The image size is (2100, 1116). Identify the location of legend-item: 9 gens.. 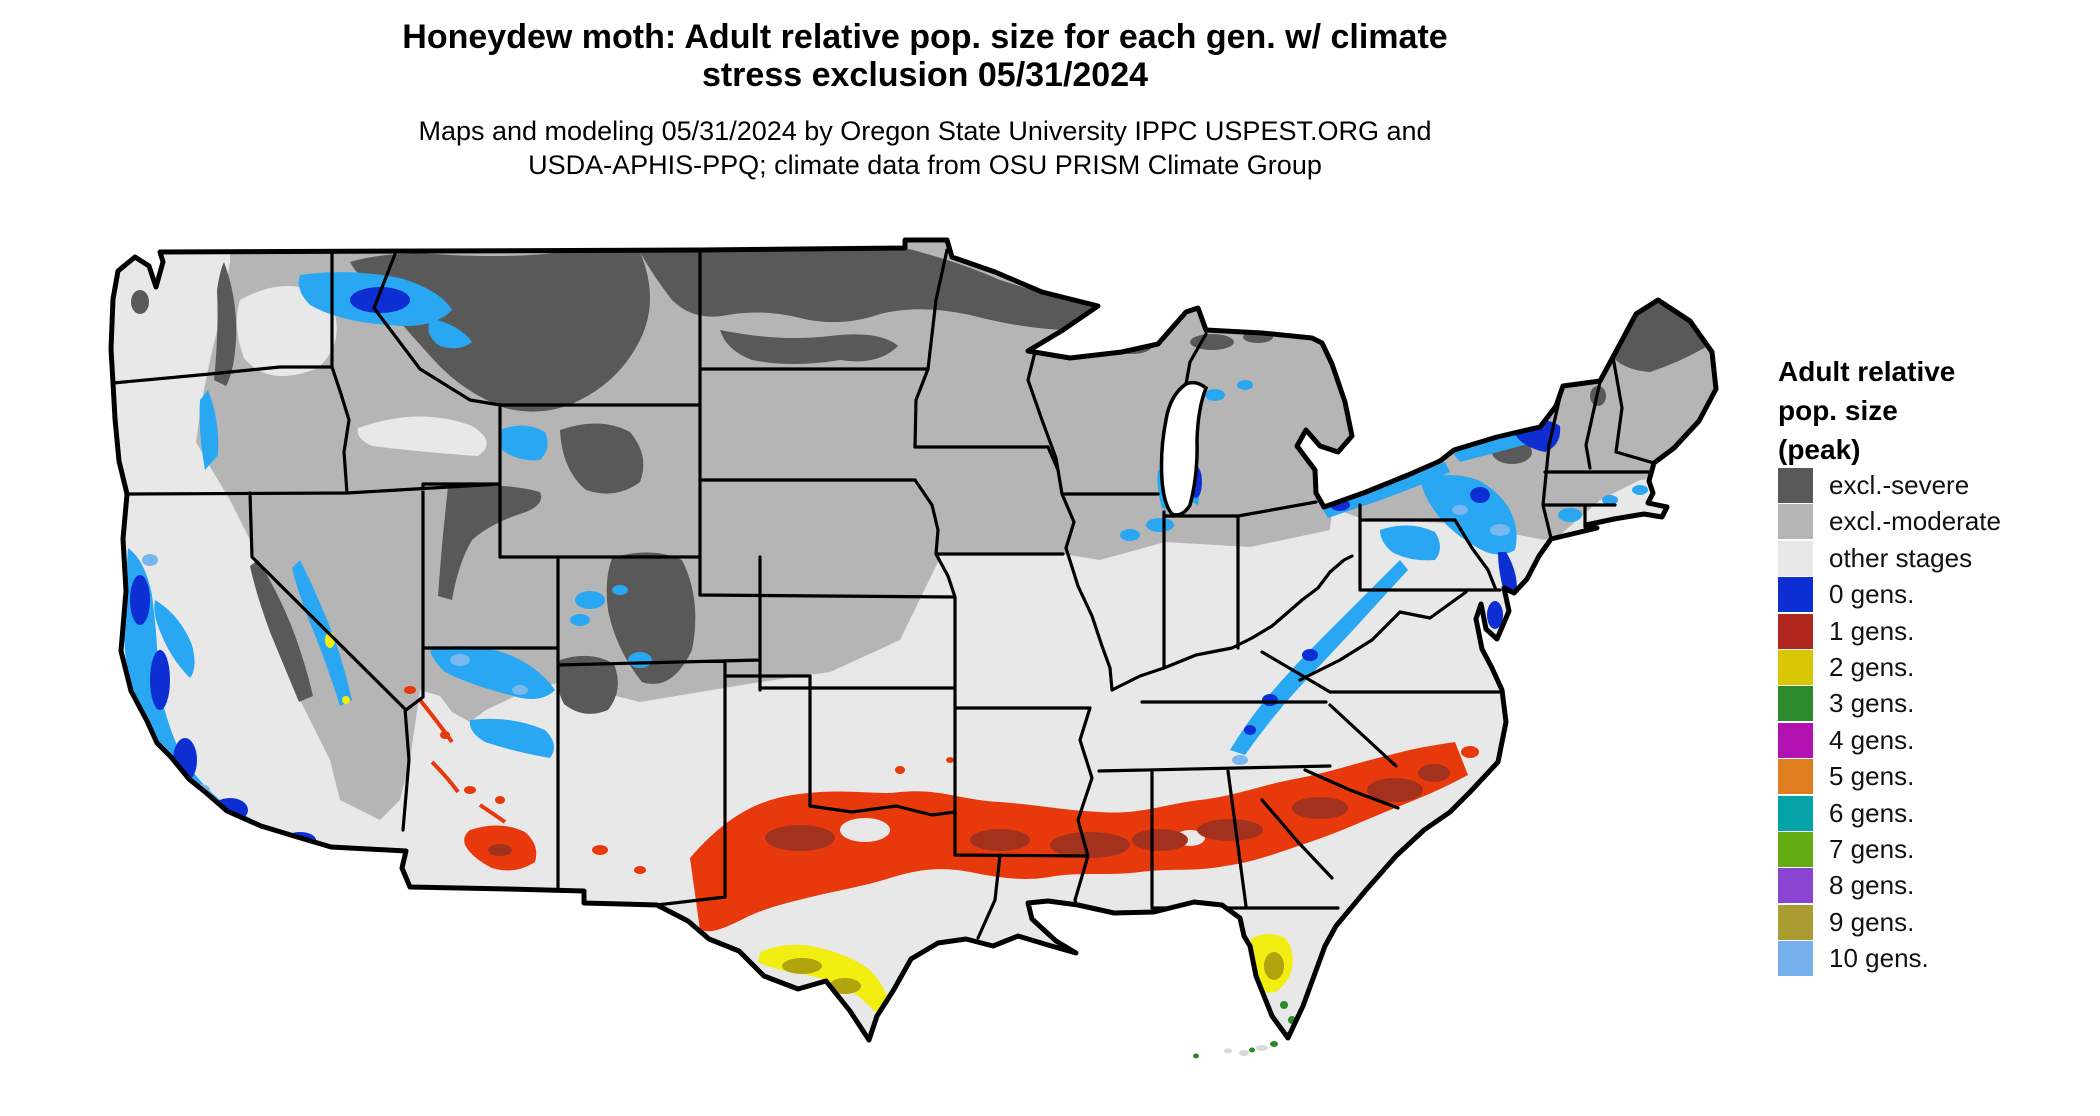
(1846, 922).